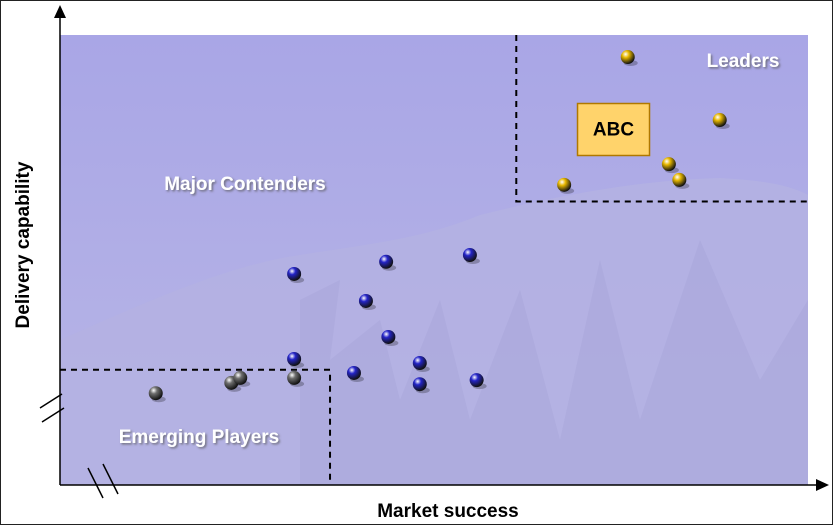 The width and height of the screenshot is (833, 525). What do you see at coordinates (199, 437) in the screenshot?
I see `quadrant-label: Emerging Players` at bounding box center [199, 437].